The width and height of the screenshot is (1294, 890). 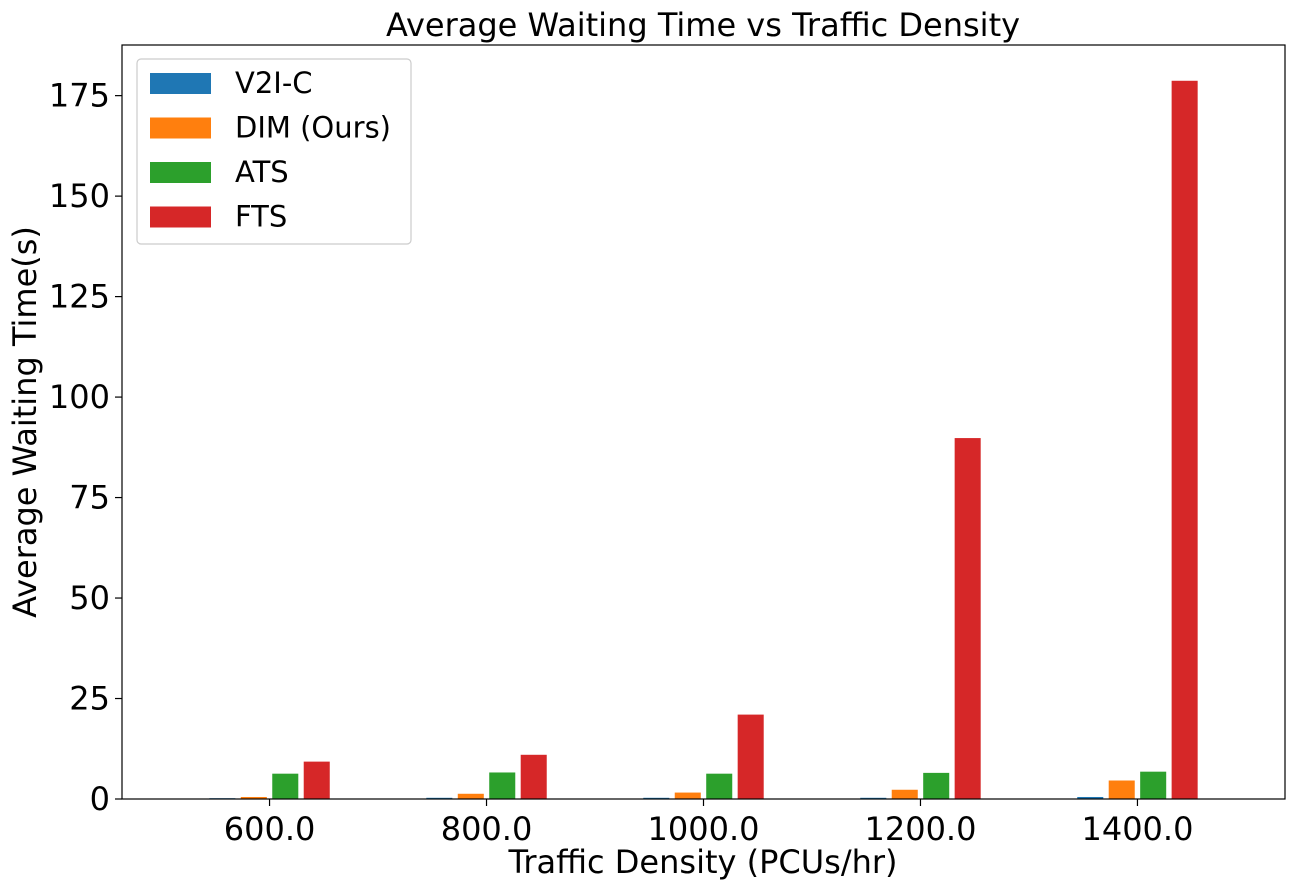 I want to click on bar-v2i-c-1400.0, so click(x=1090, y=797).